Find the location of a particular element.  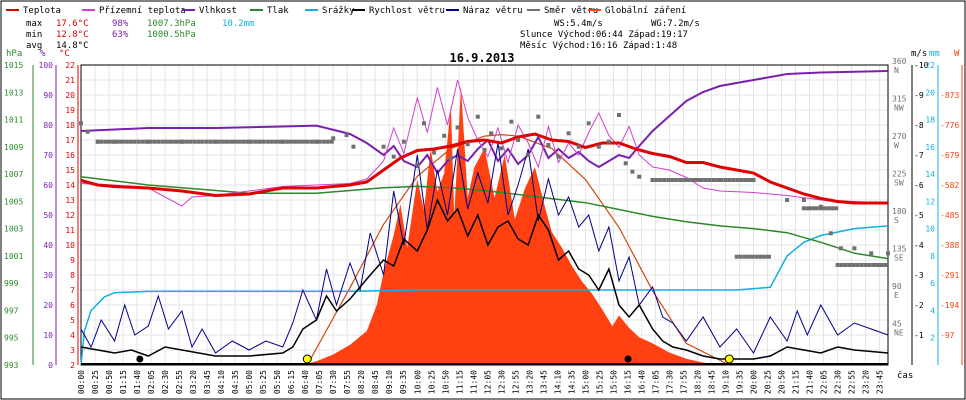

x-tick-label: 22:30 is located at coordinates (838, 382).